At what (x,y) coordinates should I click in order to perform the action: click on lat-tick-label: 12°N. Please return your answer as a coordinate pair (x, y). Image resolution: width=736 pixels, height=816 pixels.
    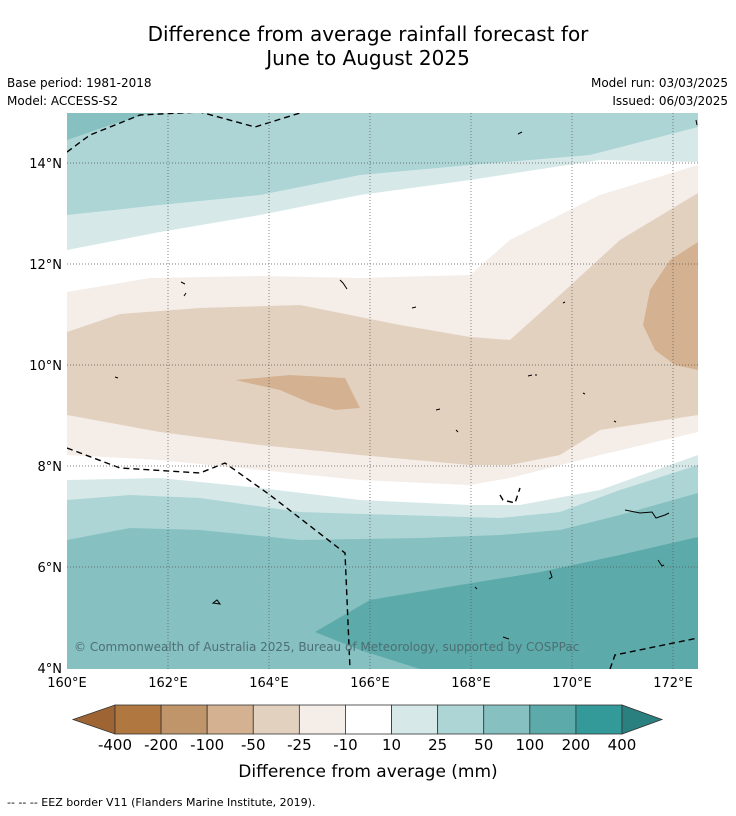
    Looking at the image, I should click on (45, 265).